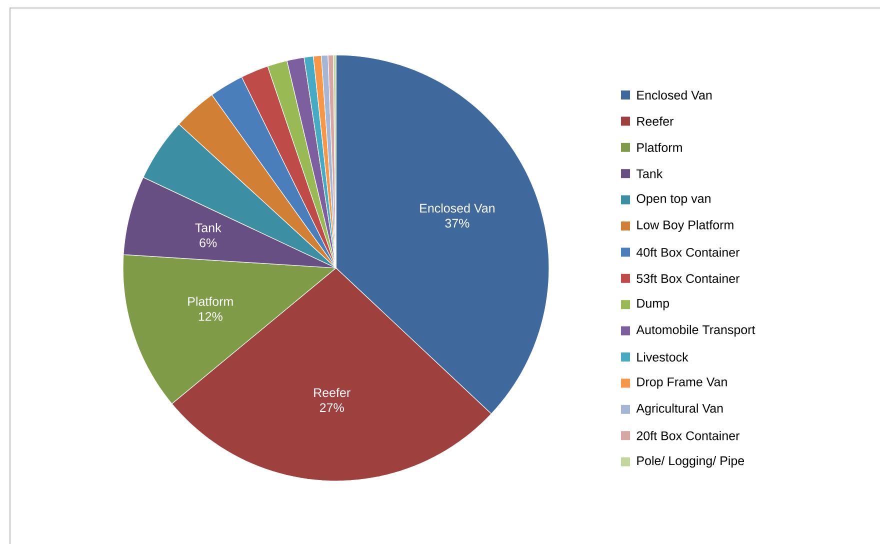 Image resolution: width=880 pixels, height=544 pixels. Describe the element at coordinates (688, 435) in the screenshot. I see `legend-label: 20ft Box Container` at that location.